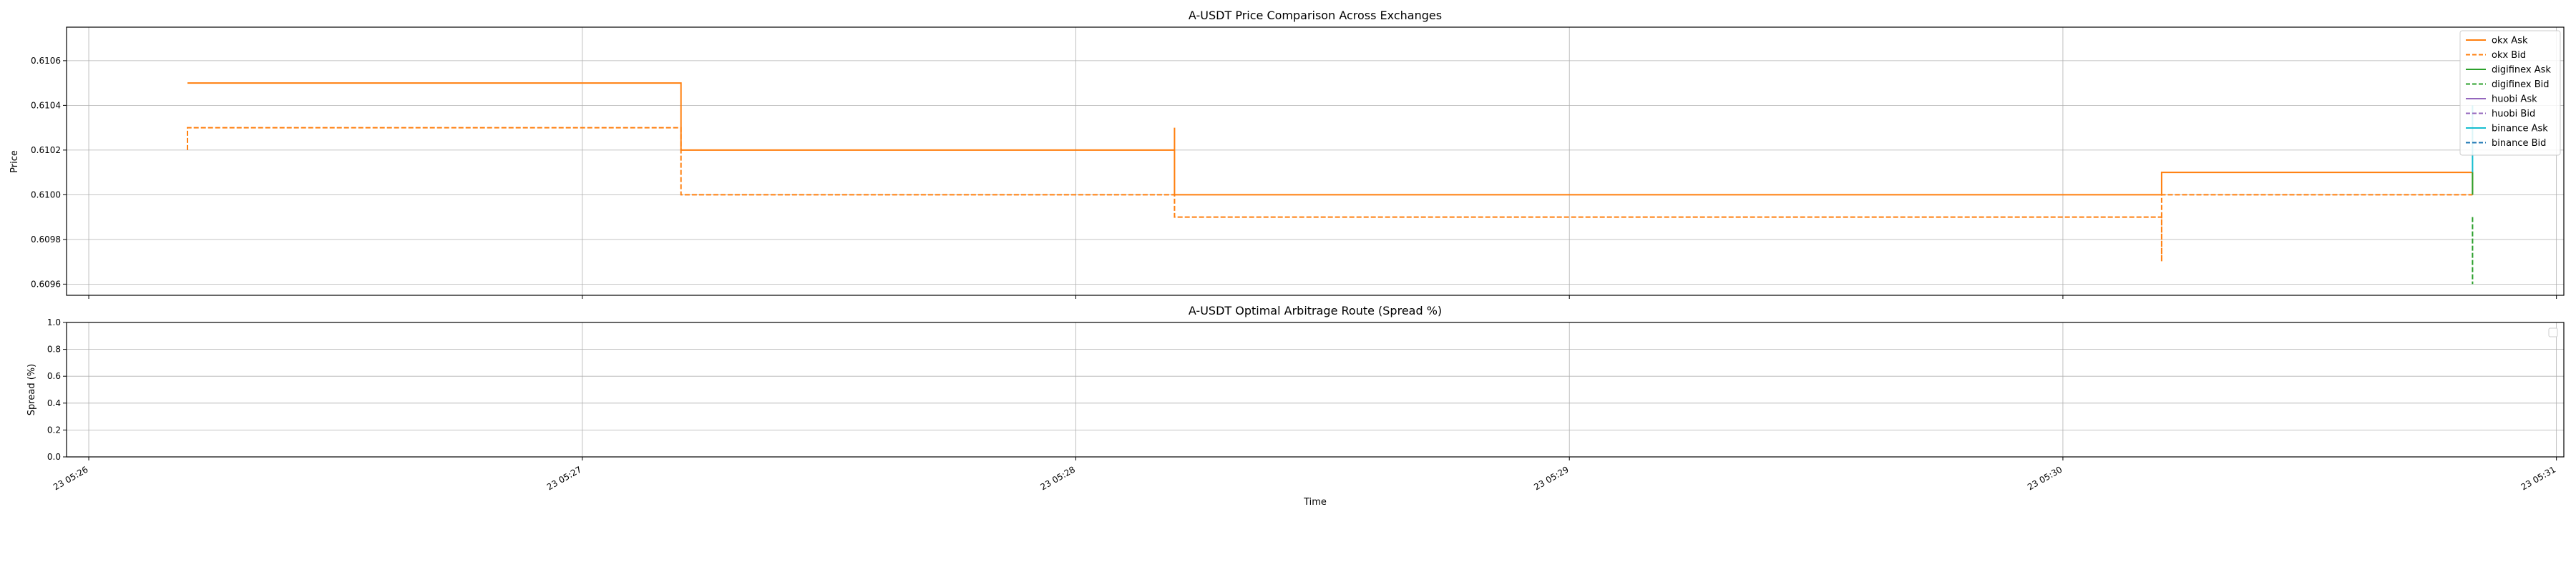 This screenshot has height=572, width=2576. Describe the element at coordinates (49, 172) in the screenshot. I see `price-y-ticks: 0.6096 0.6098 0.6100 0.6102 0.6104 0.6106` at that location.